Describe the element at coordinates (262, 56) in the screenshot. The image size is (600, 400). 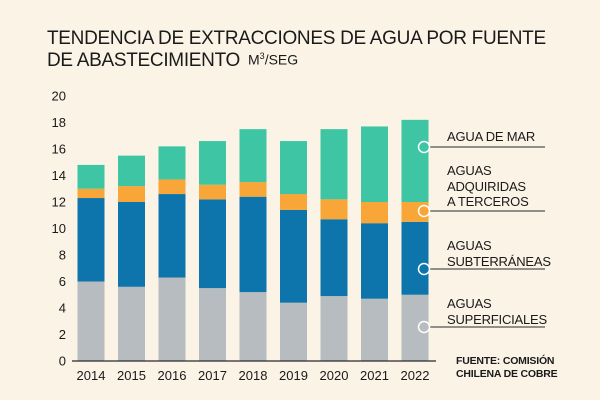
I see `unit-superscript: 3` at that location.